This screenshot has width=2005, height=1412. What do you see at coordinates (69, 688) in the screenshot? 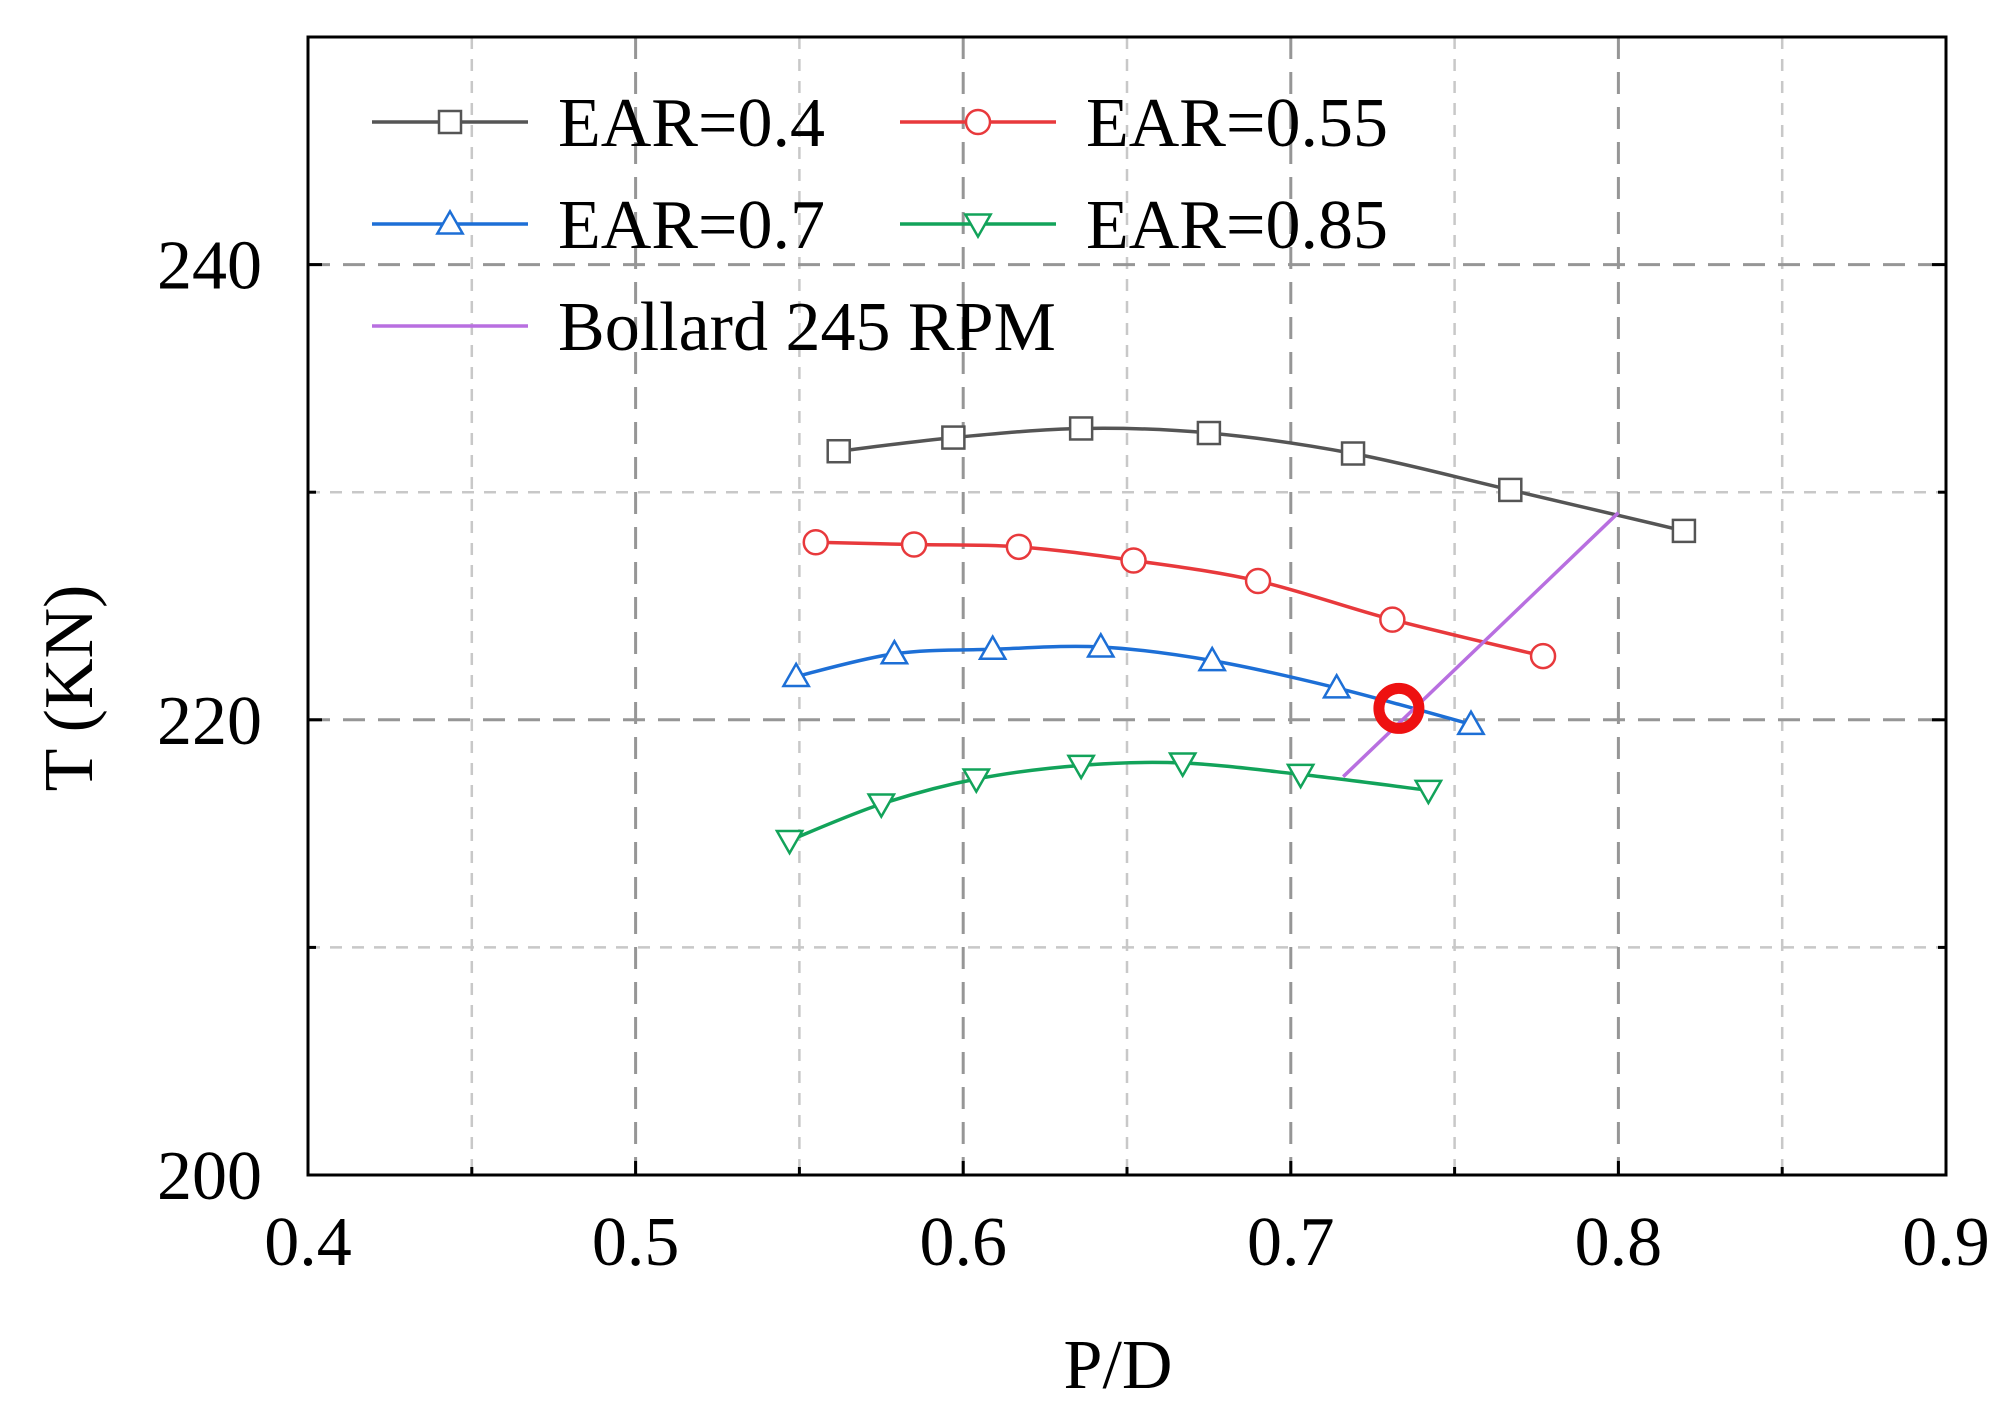
I see `y-axis-title: T (KN)` at bounding box center [69, 688].